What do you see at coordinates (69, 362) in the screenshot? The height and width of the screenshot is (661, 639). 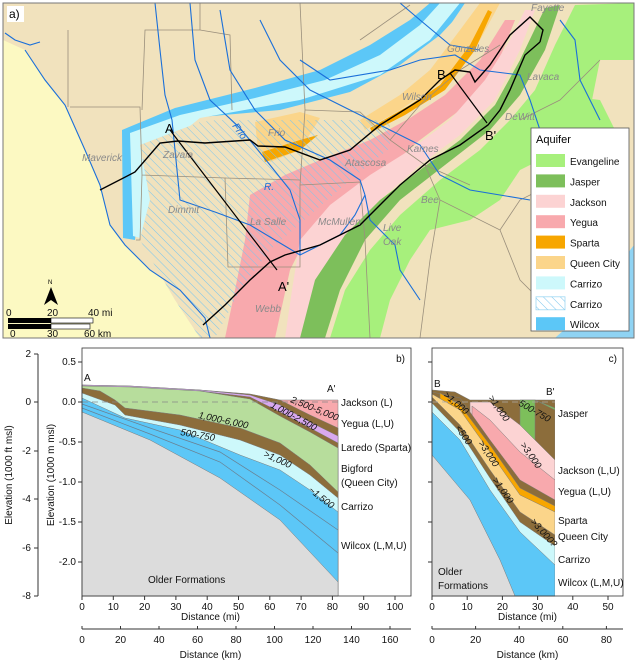 I see `y-m-tick-label: 0.5` at bounding box center [69, 362].